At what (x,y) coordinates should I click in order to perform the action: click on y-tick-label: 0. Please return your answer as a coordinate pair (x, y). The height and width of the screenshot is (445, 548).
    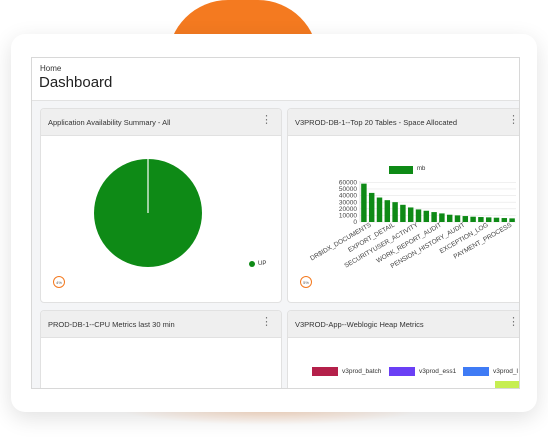
    Looking at the image, I should click on (355, 222).